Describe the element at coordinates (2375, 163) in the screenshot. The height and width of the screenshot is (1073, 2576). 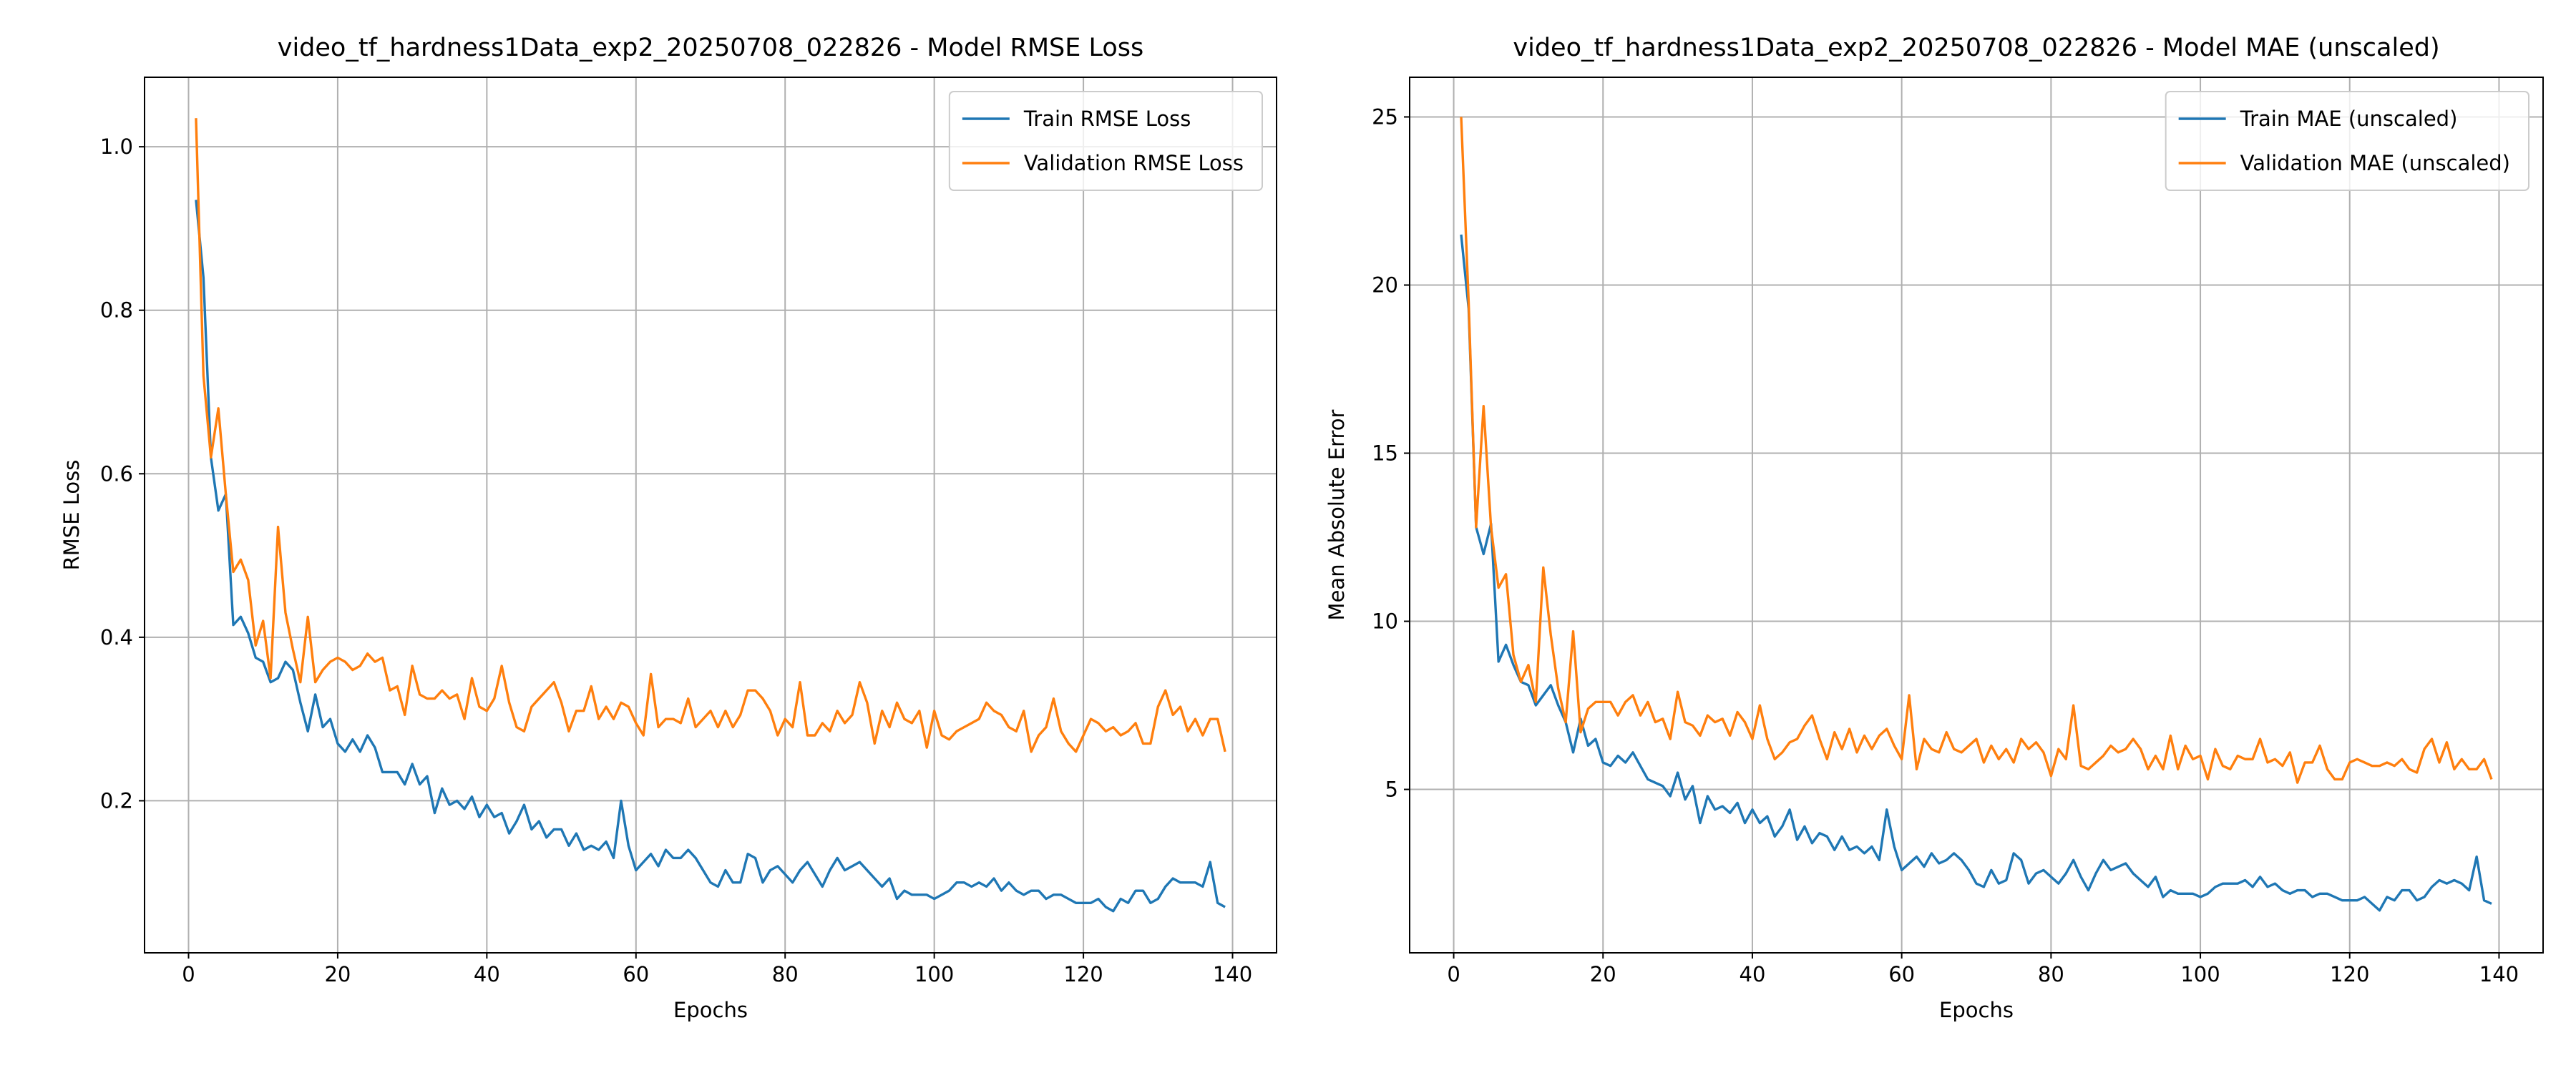
I see `legend-label: Validation MAE (unscaled)` at that location.